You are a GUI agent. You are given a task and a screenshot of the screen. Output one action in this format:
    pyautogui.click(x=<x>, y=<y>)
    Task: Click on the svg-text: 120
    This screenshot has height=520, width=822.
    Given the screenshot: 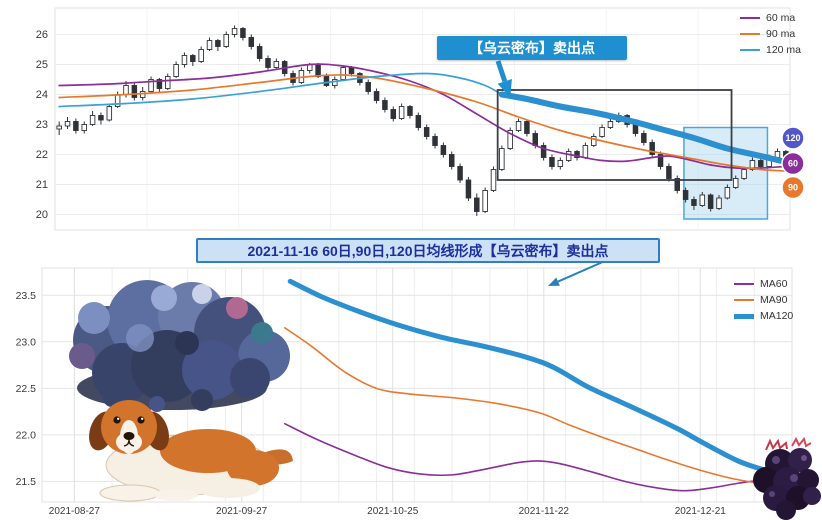 What is the action you would take?
    pyautogui.click(x=792, y=138)
    